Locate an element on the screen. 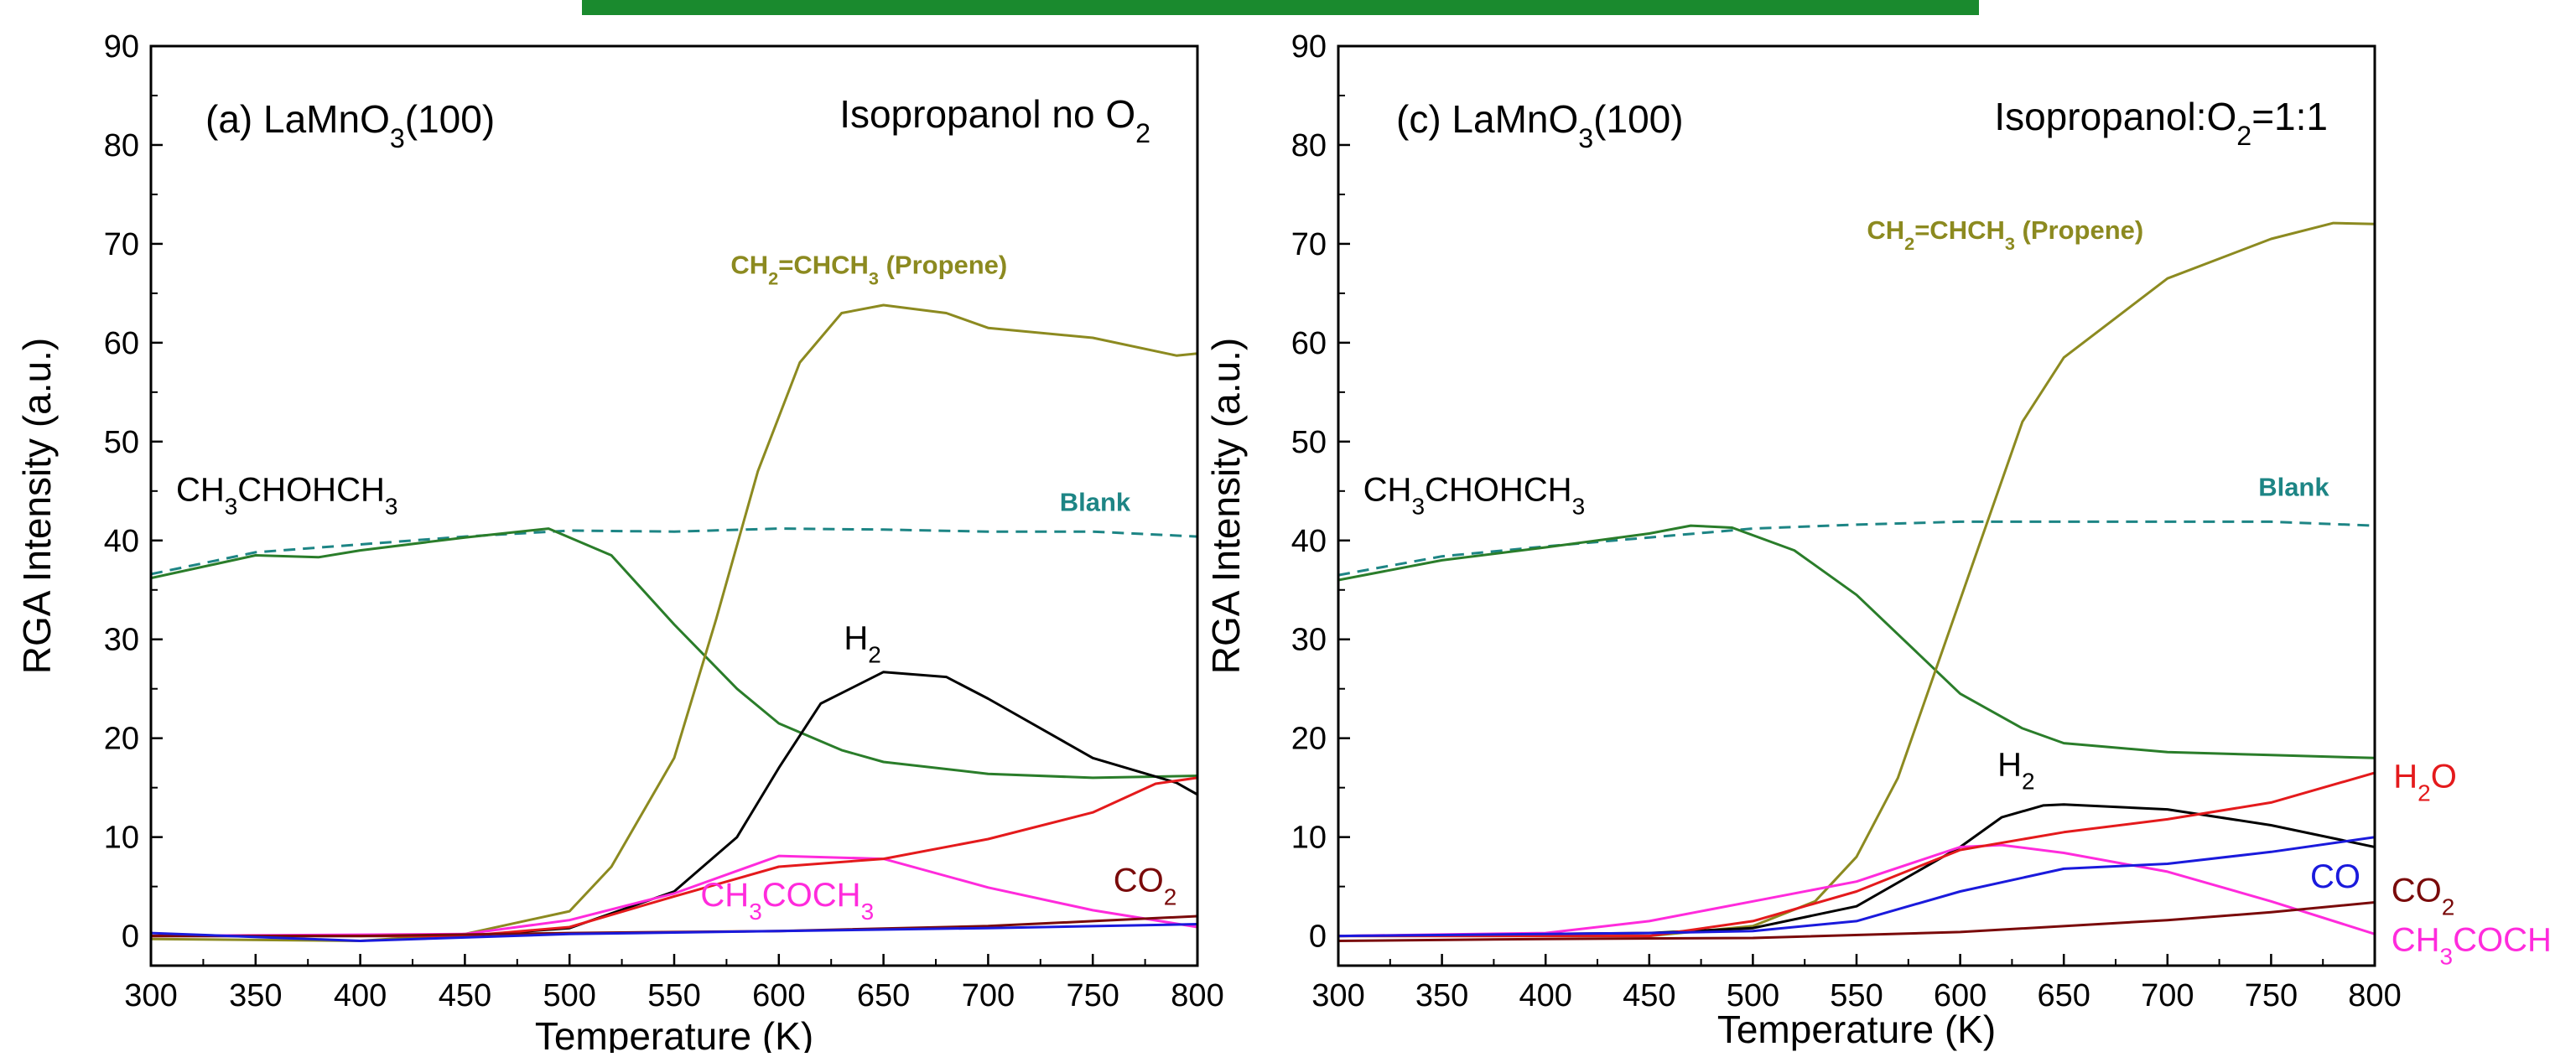 The width and height of the screenshot is (2576, 1057). condition-label: Isopropanol:O2=1:1 is located at coordinates (2161, 123).